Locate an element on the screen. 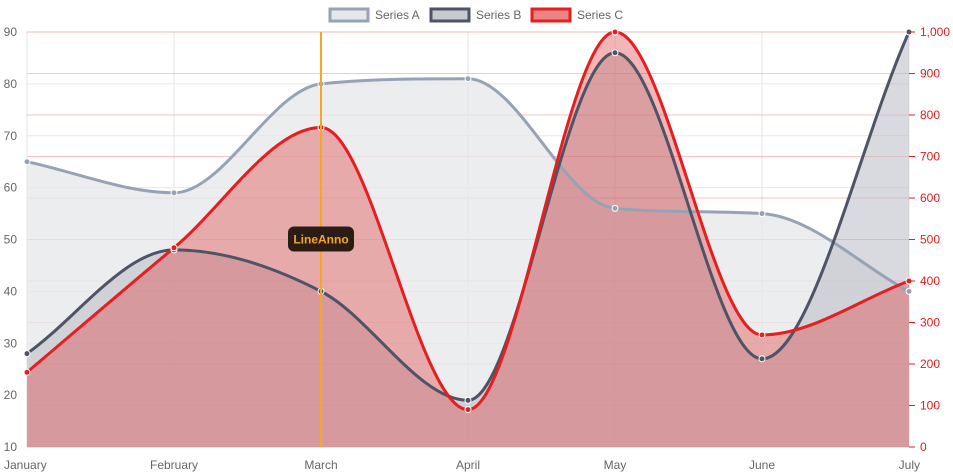  x-tick-label: July is located at coordinates (909, 465).